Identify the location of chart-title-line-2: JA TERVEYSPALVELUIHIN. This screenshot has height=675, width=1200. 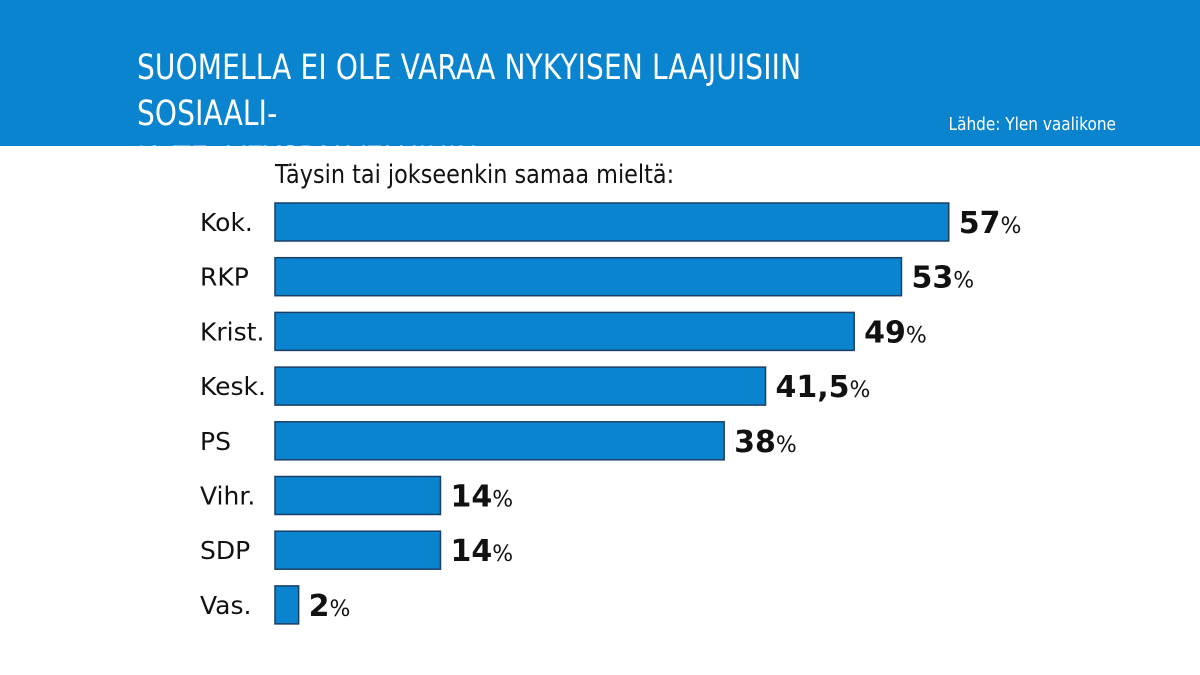
(307, 160).